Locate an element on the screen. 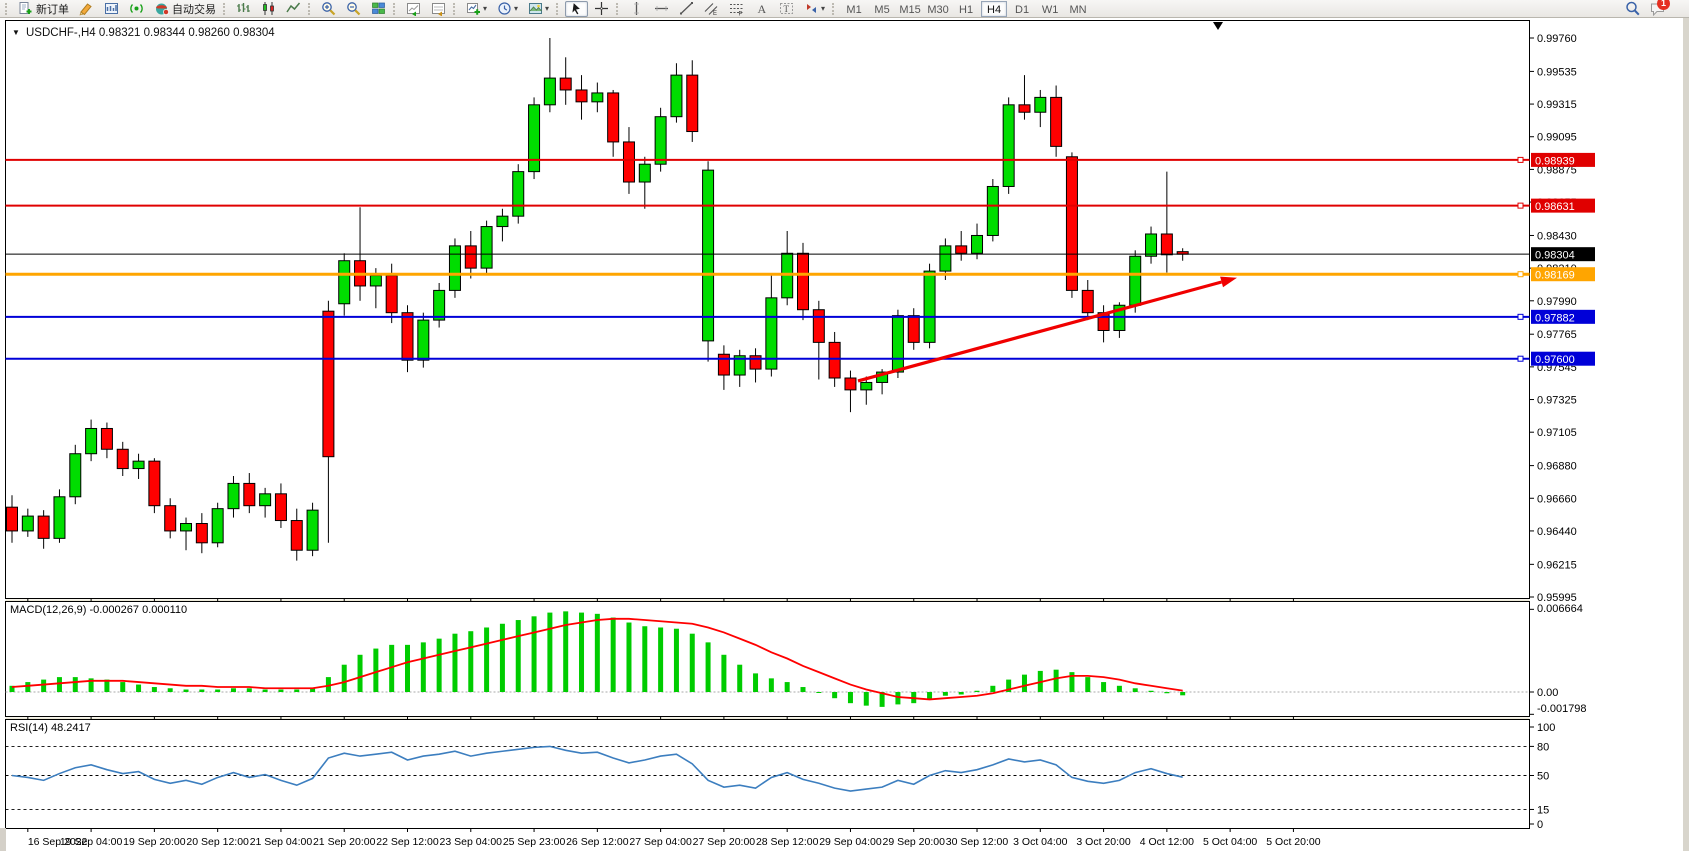  zoom-out-button is located at coordinates (353, 9).